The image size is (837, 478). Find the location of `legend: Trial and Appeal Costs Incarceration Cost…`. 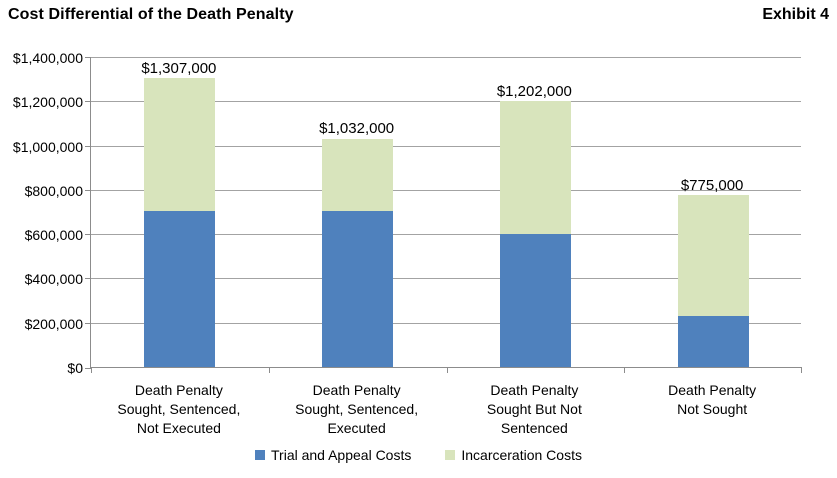

legend: Trial and Appeal Costs Incarceration Cost… is located at coordinates (418, 455).